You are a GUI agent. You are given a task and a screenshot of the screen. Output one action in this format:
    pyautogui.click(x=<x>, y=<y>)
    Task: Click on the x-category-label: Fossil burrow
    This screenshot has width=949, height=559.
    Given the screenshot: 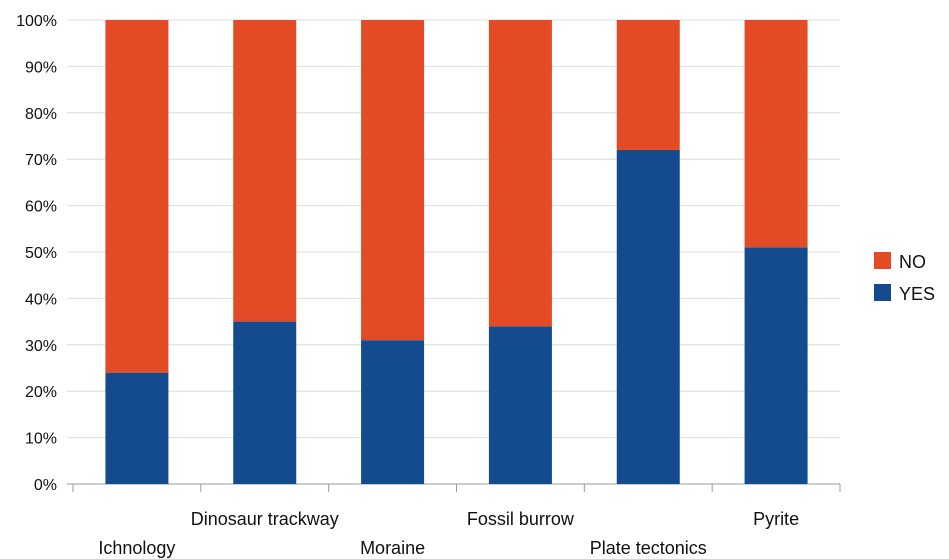 What is the action you would take?
    pyautogui.click(x=521, y=519)
    